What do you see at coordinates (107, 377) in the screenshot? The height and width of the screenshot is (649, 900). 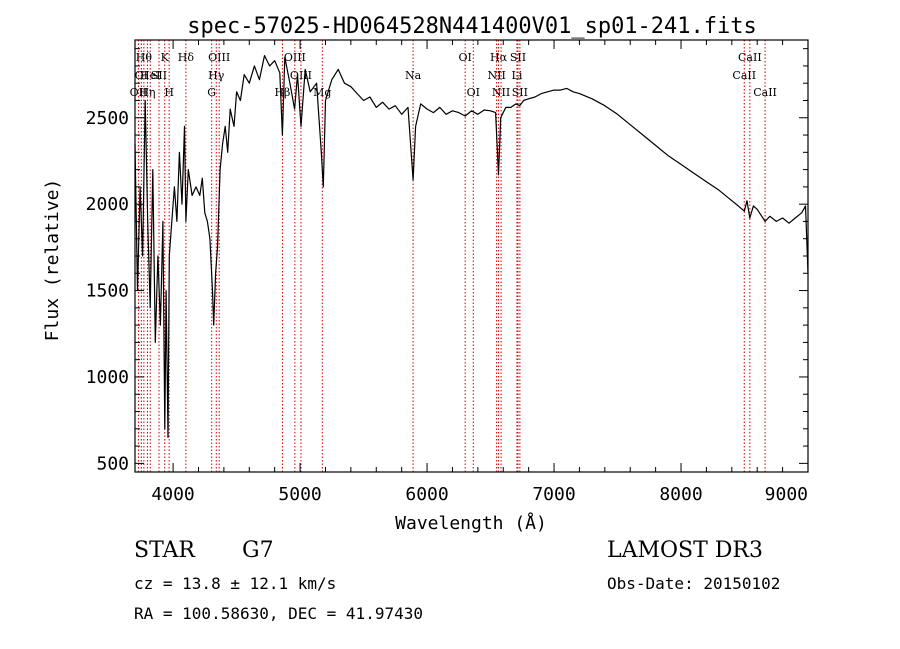 I see `y-tick-label: 1000` at bounding box center [107, 377].